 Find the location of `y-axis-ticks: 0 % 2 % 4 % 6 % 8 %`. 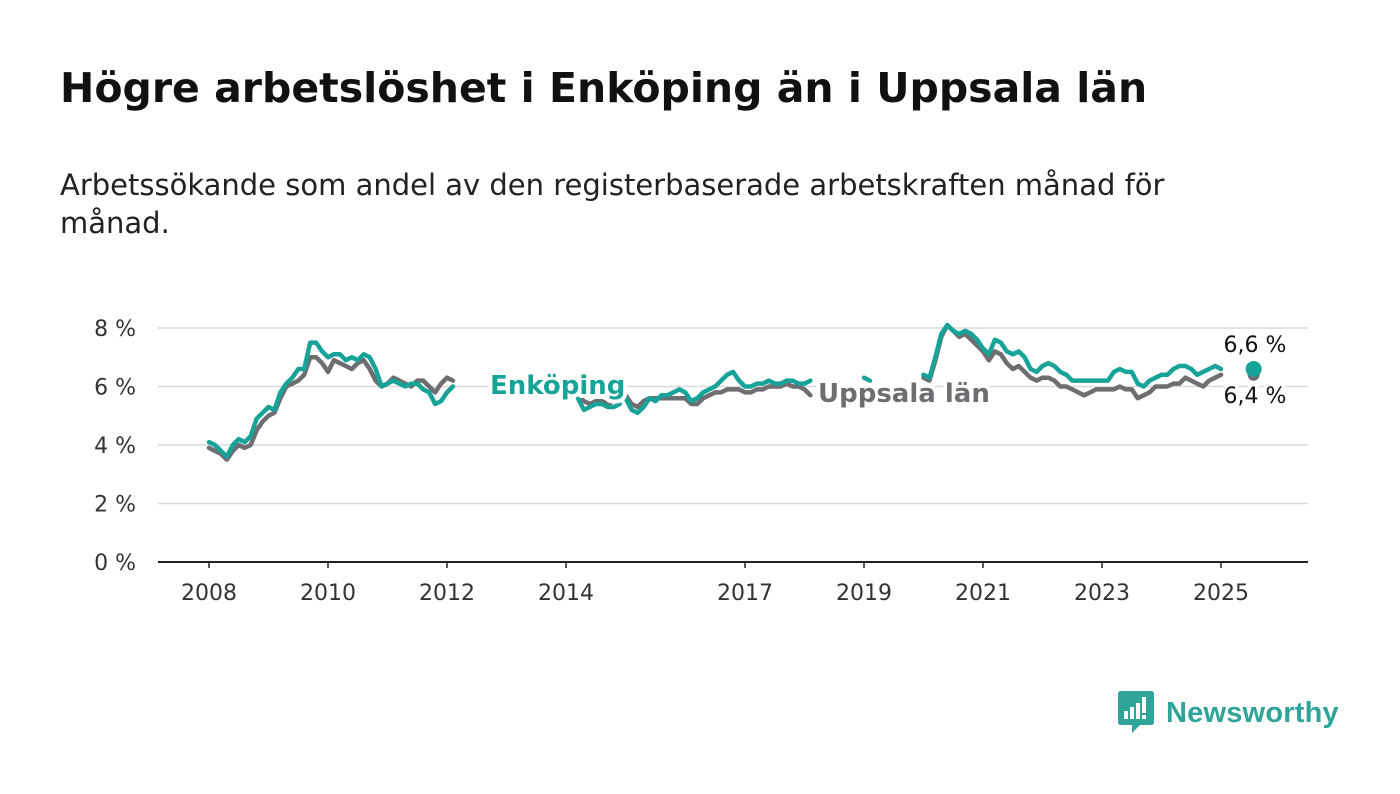

y-axis-ticks: 0 % 2 % 4 % 6 % 8 % is located at coordinates (115, 446).